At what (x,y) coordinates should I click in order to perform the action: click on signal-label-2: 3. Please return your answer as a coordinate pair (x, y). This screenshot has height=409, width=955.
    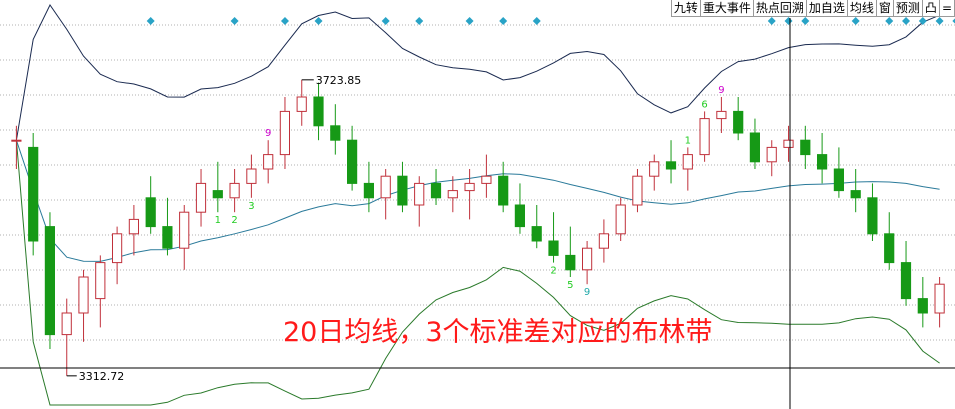
    Looking at the image, I should click on (251, 206).